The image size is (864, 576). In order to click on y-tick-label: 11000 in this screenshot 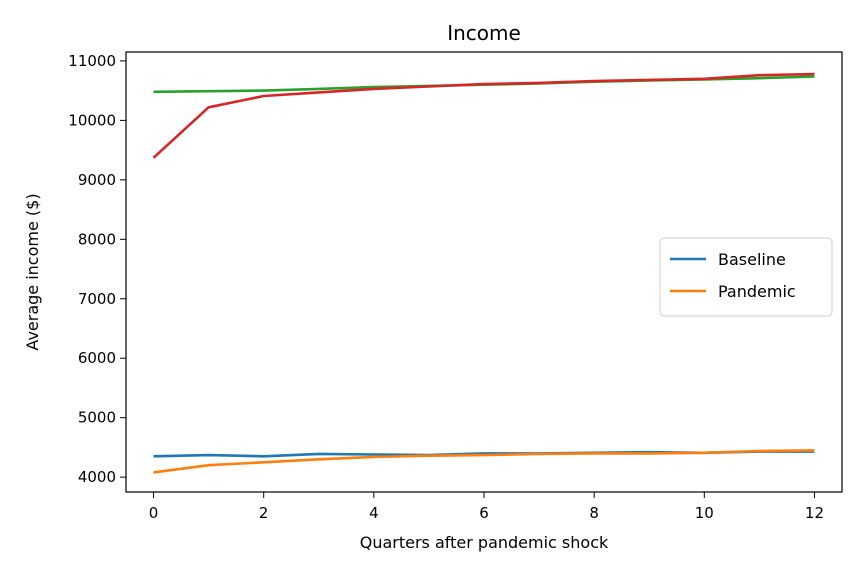, I will do `click(92, 61)`.